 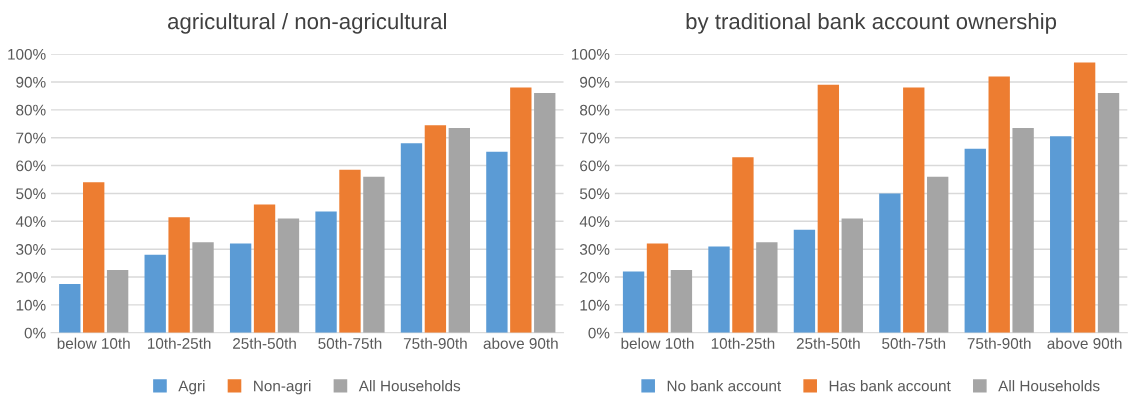 What do you see at coordinates (871, 23) in the screenshot?
I see `chart-title: by traditional bank account ownership` at bounding box center [871, 23].